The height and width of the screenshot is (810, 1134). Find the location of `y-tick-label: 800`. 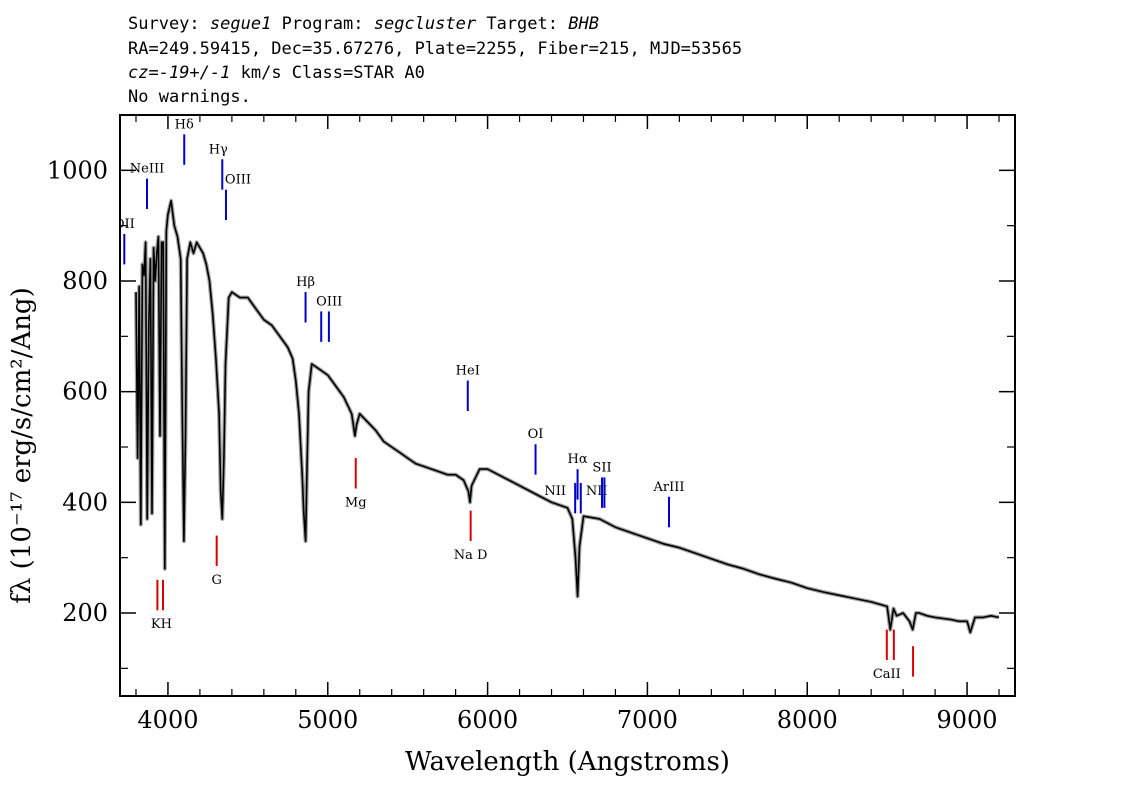

y-tick-label: 800 is located at coordinates (85, 281).